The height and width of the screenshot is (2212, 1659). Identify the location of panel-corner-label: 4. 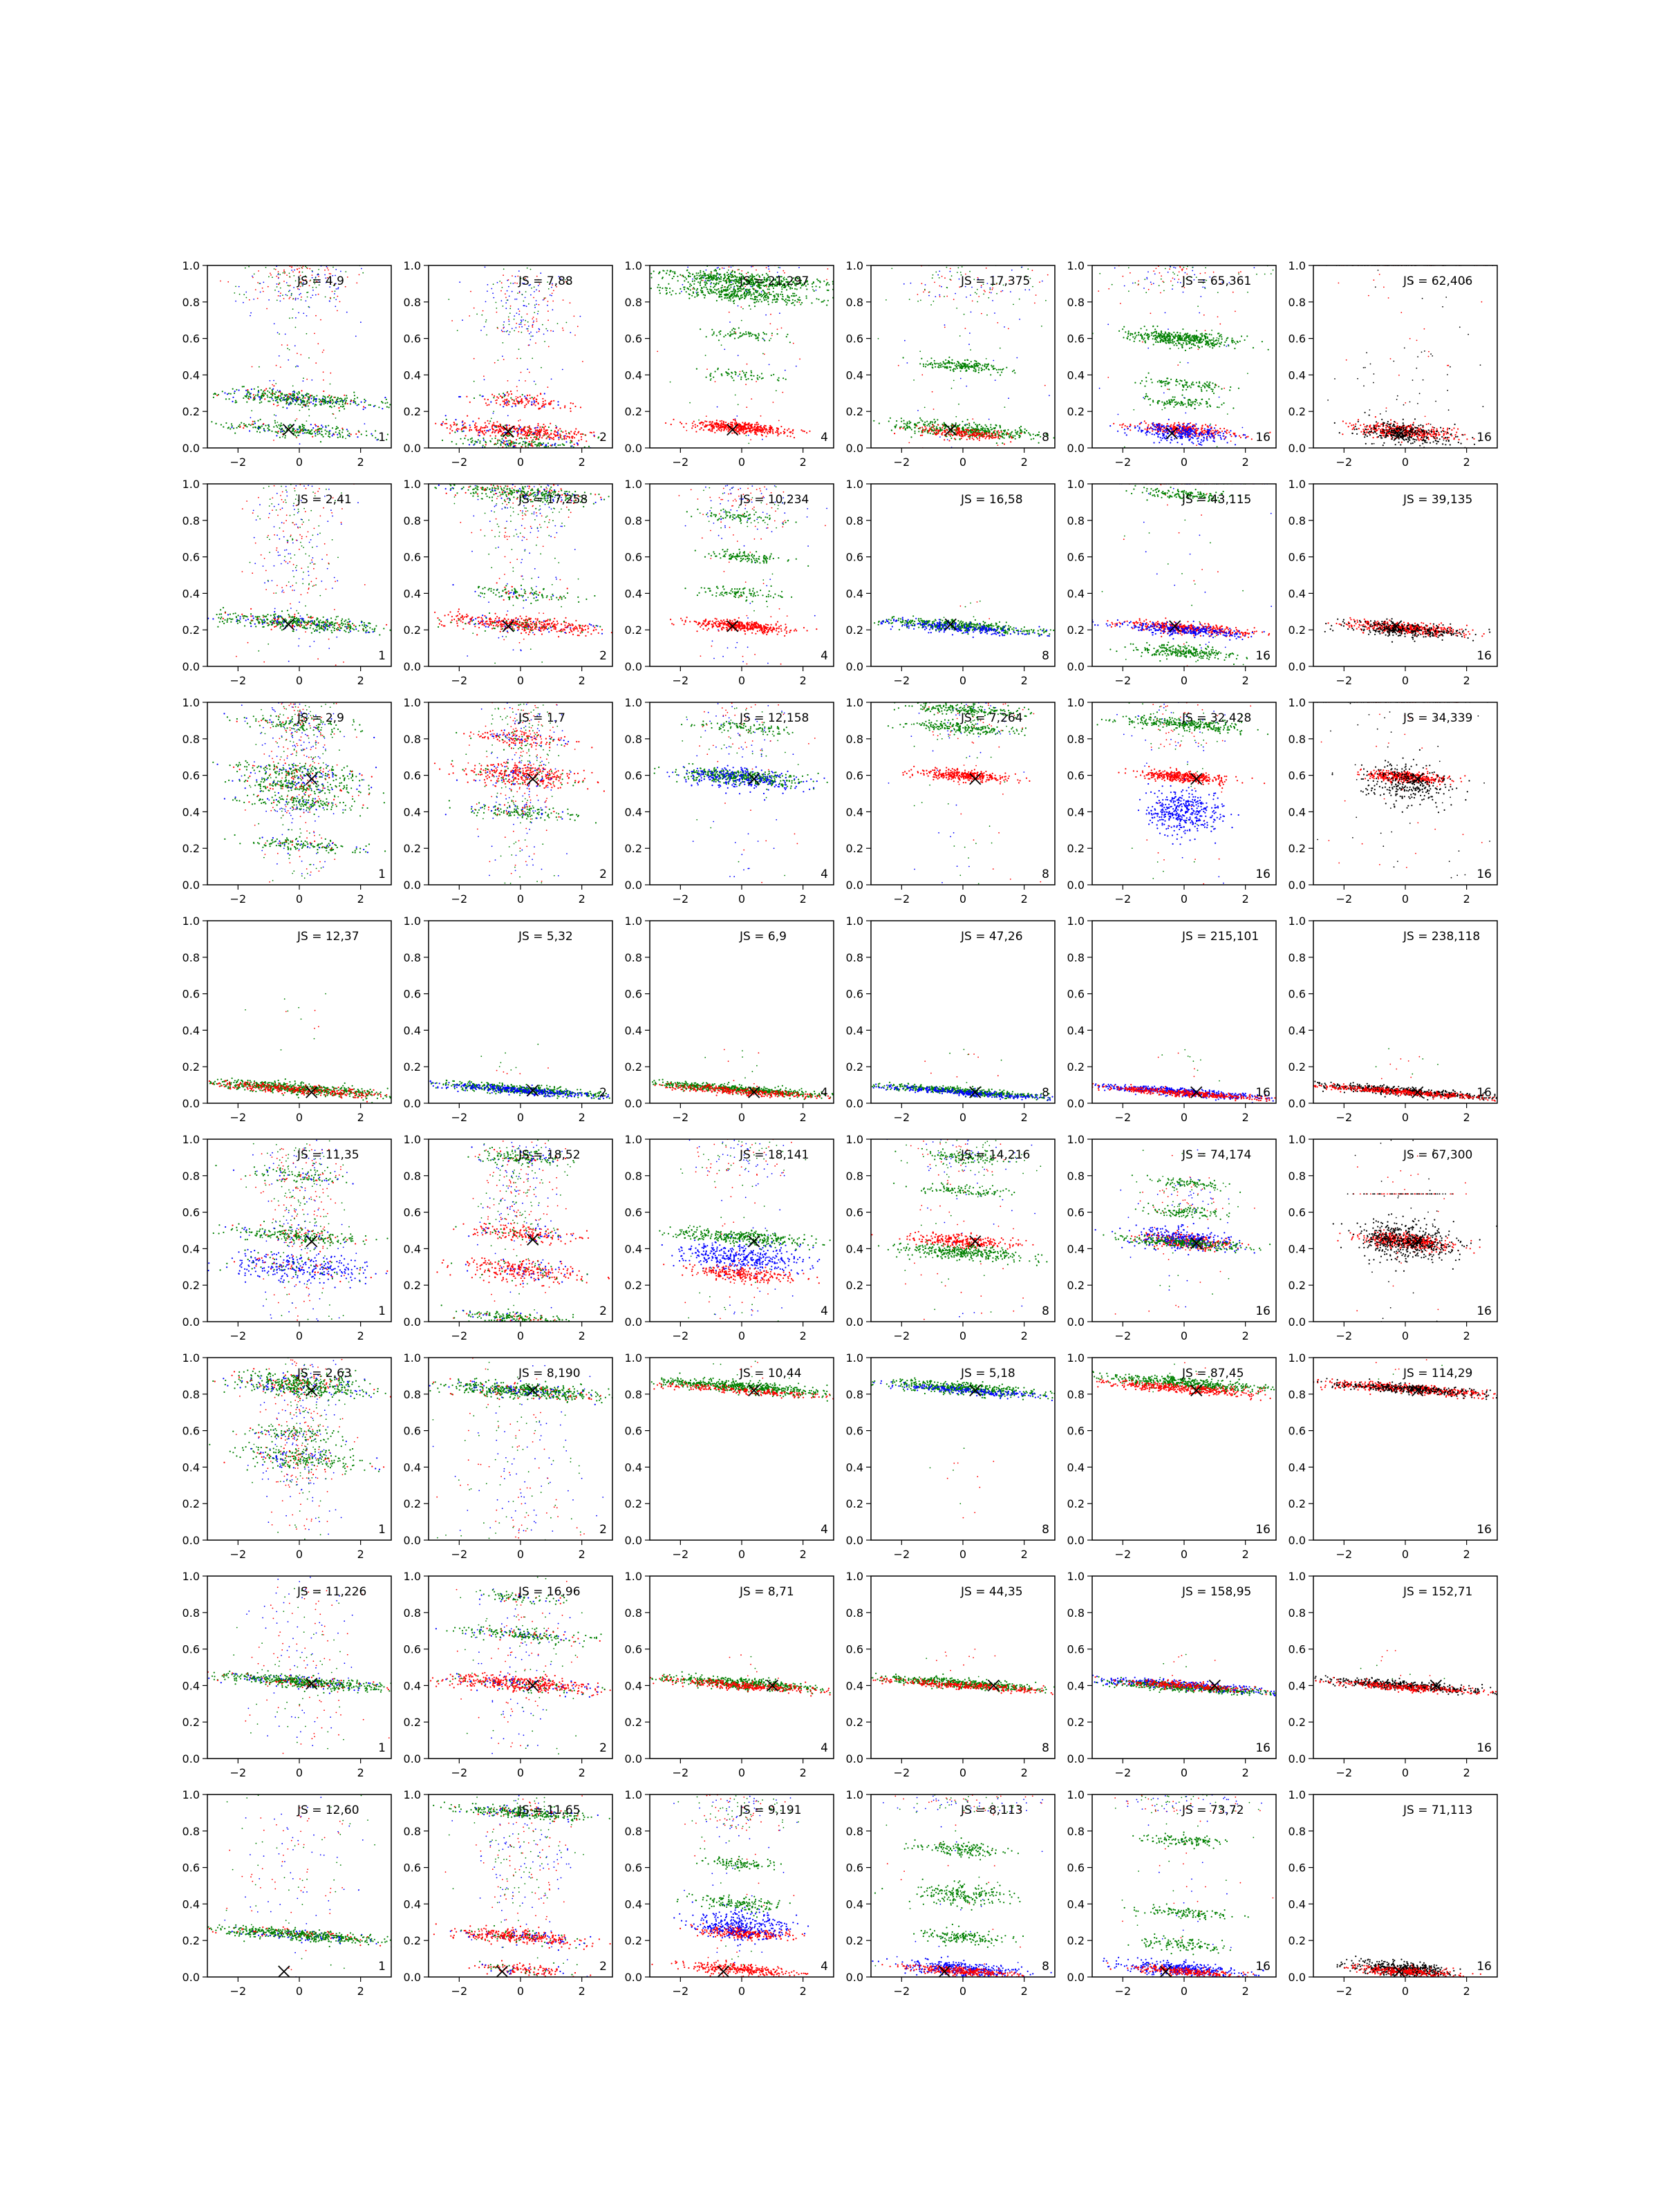
(824, 438).